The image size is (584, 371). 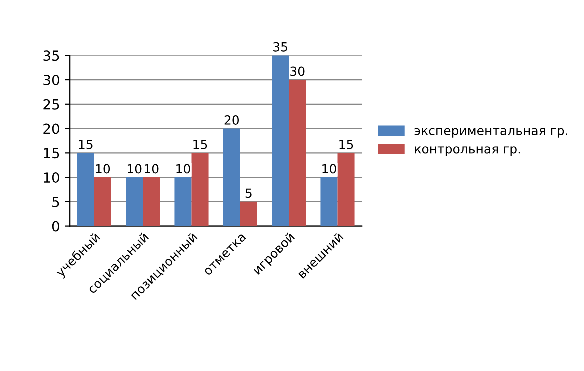 I want to click on y-tick-label: 5, so click(x=56, y=202).